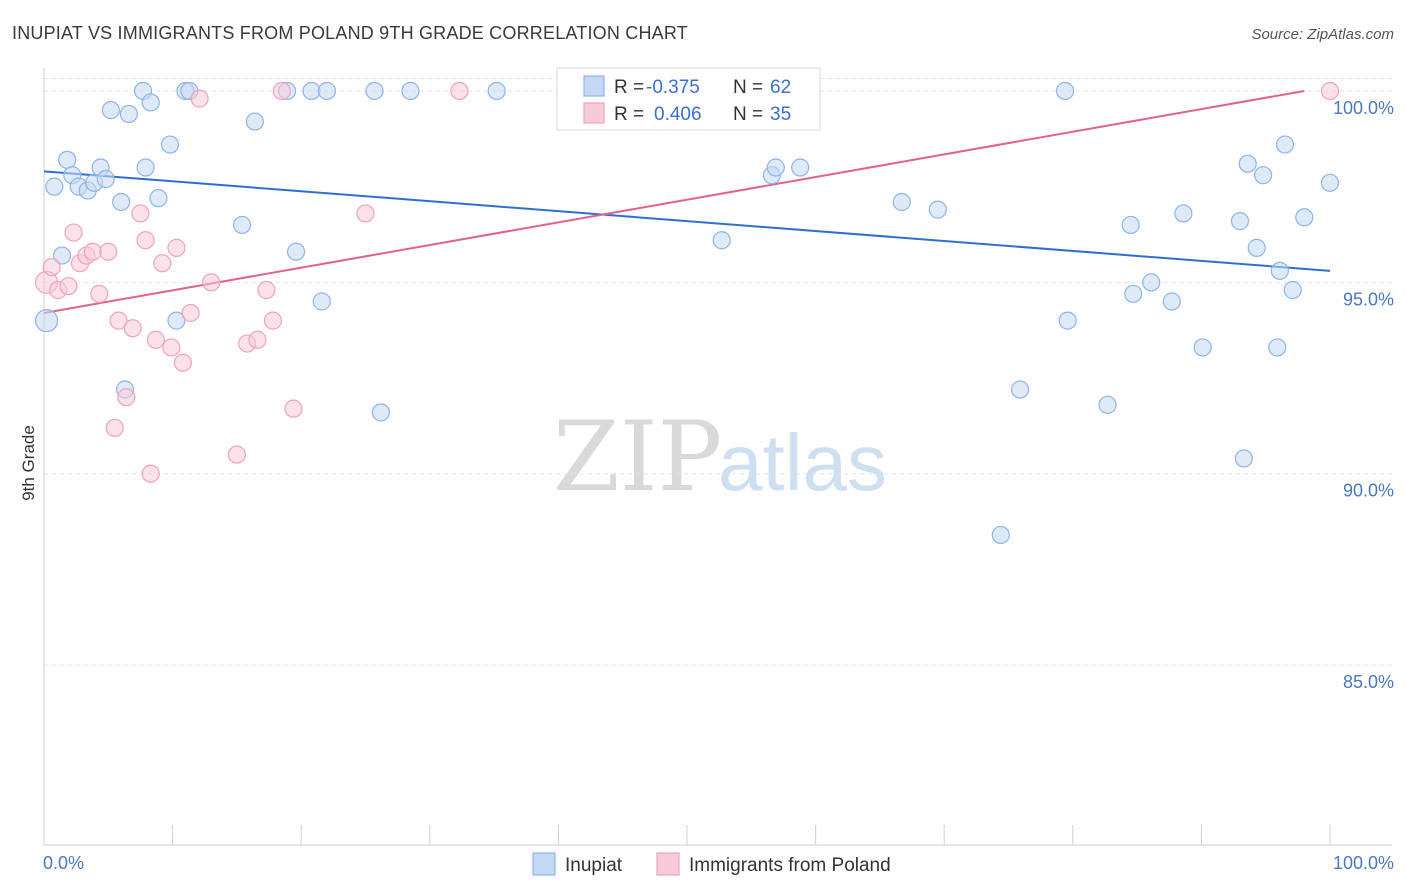 The width and height of the screenshot is (1406, 892). Describe the element at coordinates (688, 99) in the screenshot. I see `stats-legend: R = -0.375 N = 62 R = 0.406 N = 35` at that location.